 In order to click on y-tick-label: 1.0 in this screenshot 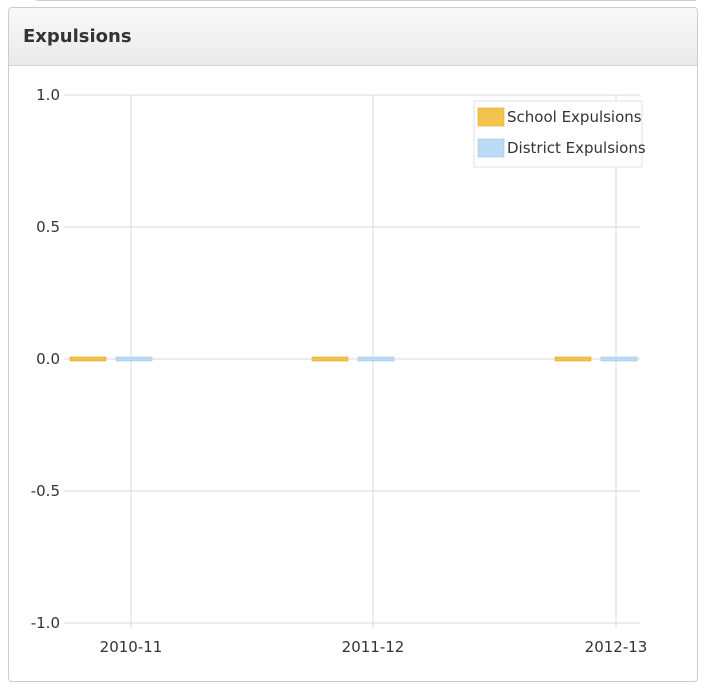, I will do `click(48, 95)`.